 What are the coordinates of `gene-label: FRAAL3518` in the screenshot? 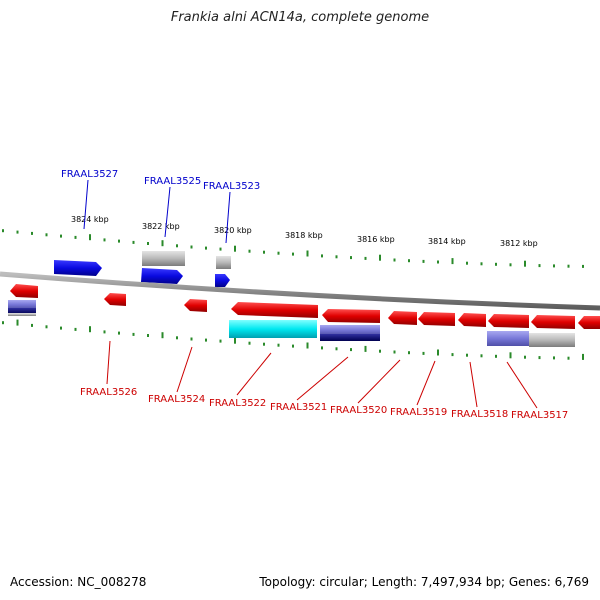 It's located at (479, 414).